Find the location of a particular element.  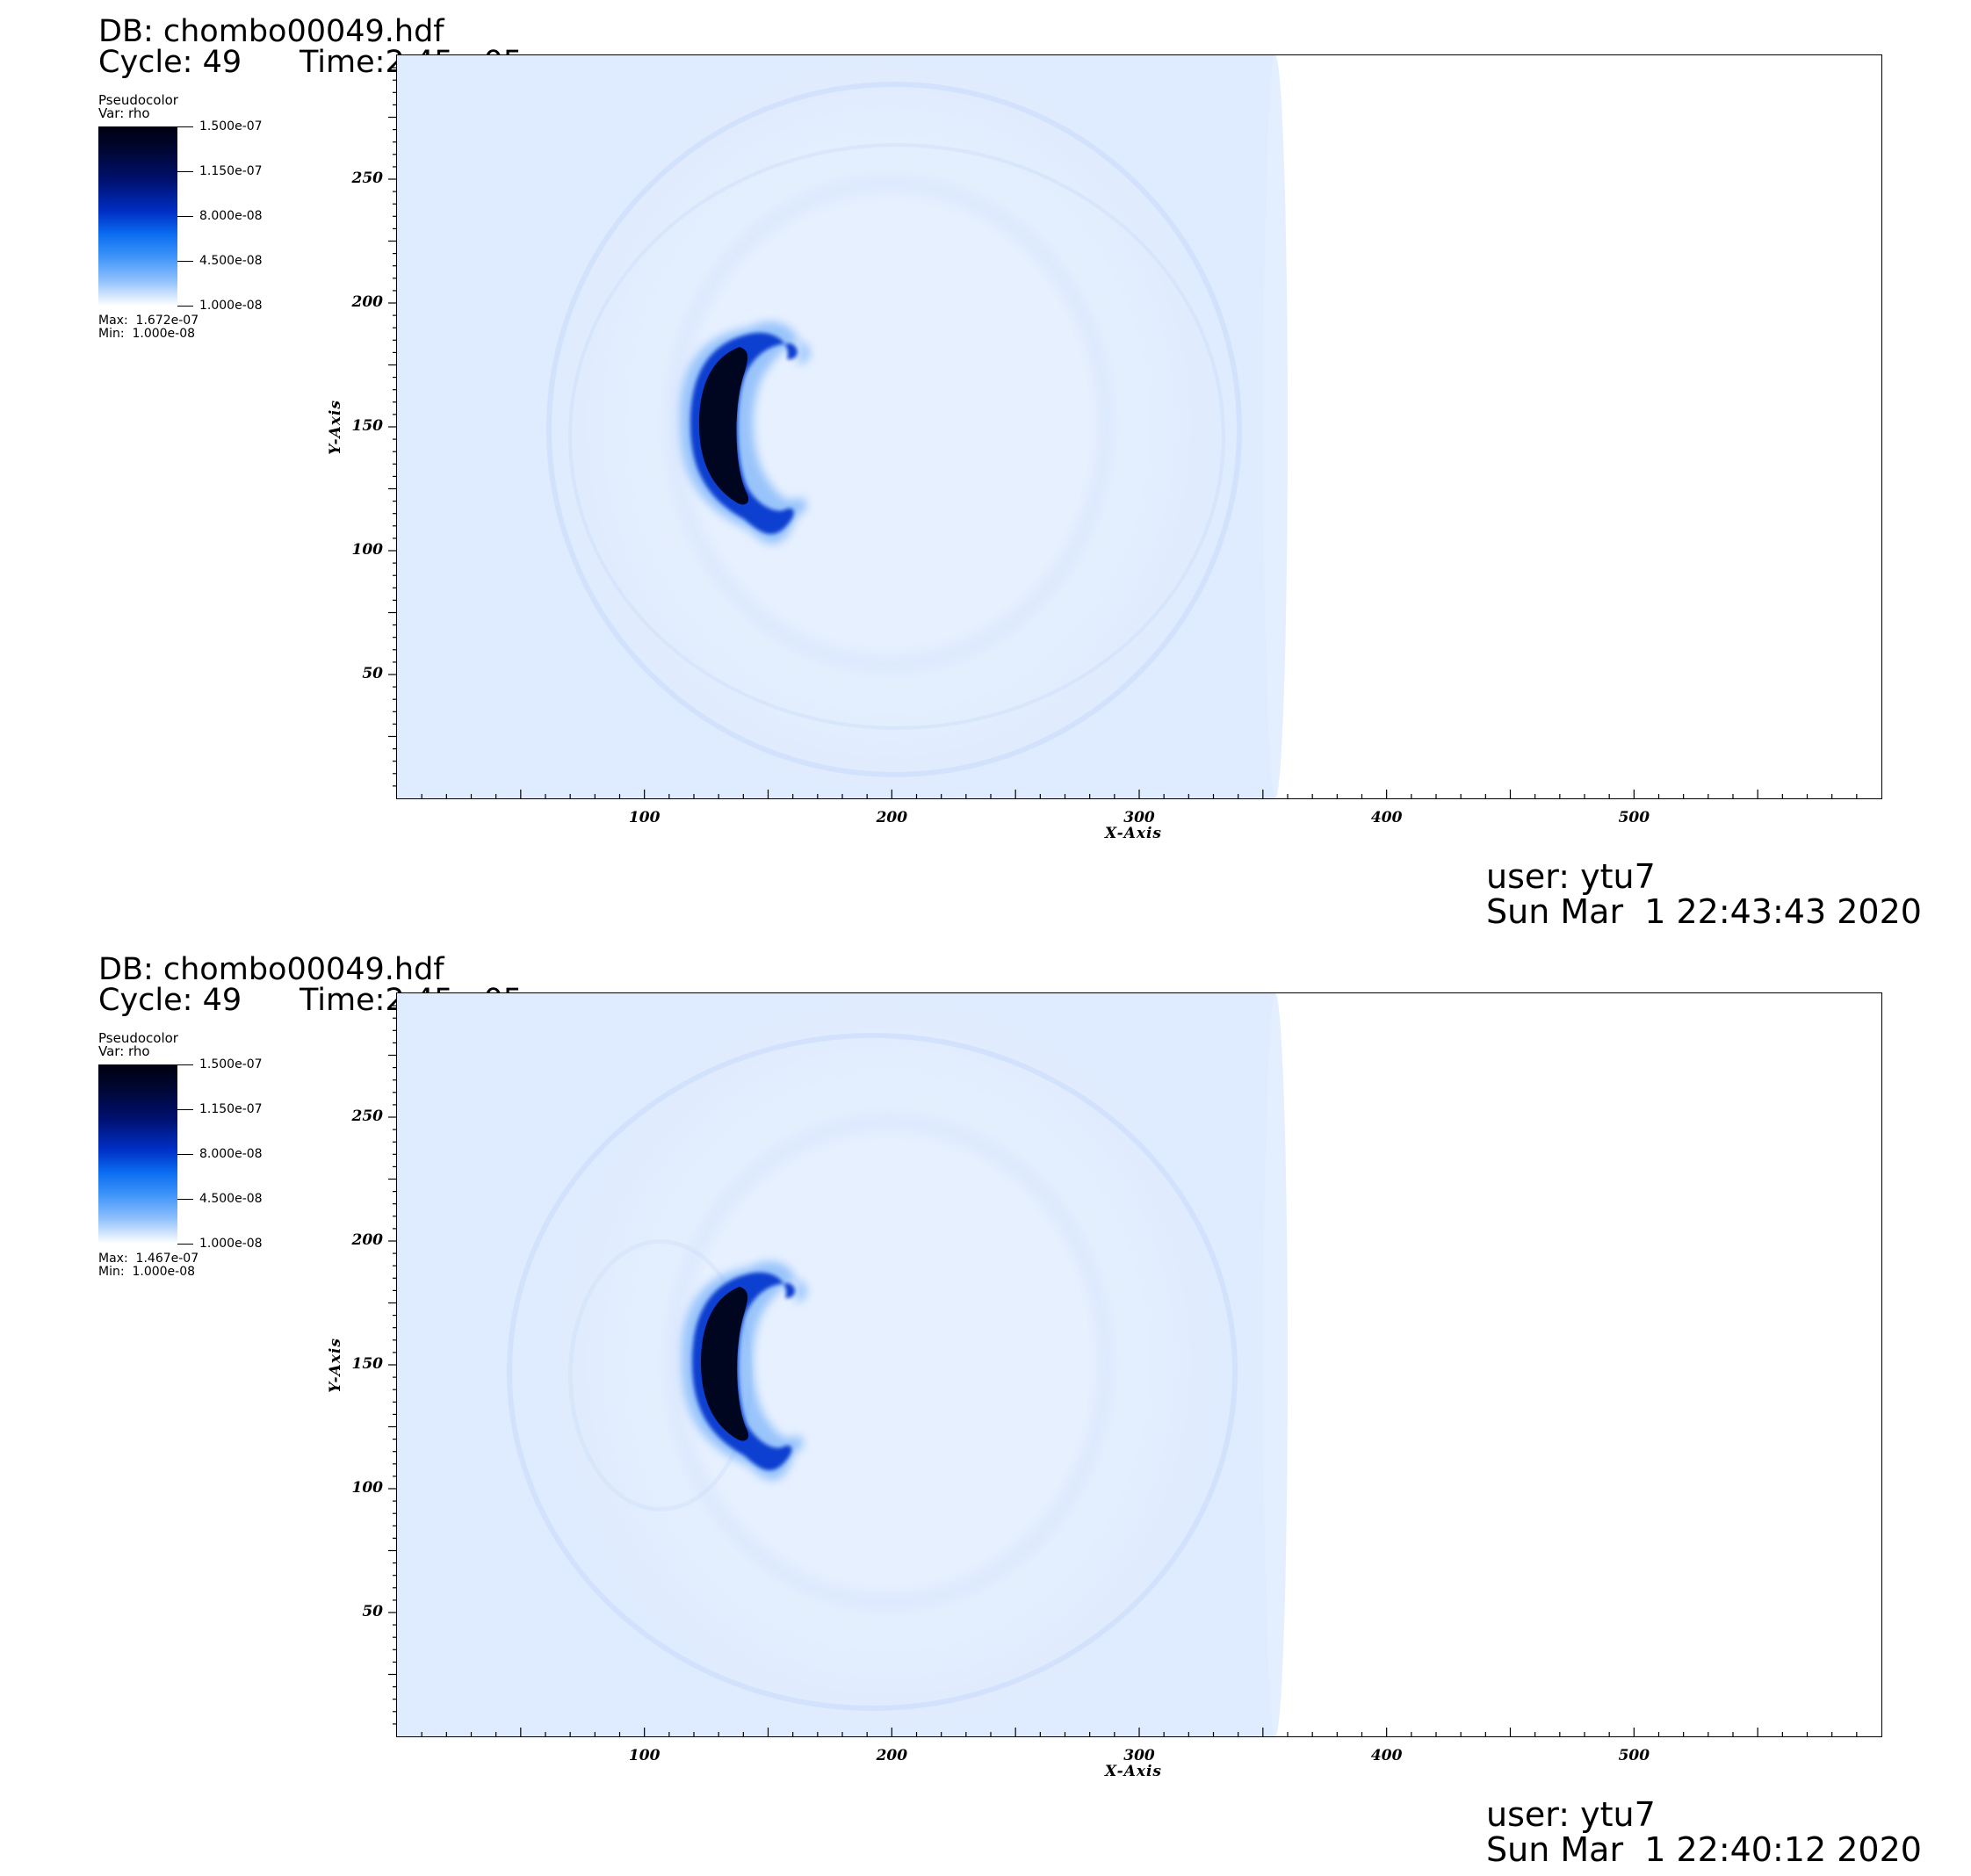

date-label: Sun Mar 1 22:43:43 2020 is located at coordinates (1704, 911).